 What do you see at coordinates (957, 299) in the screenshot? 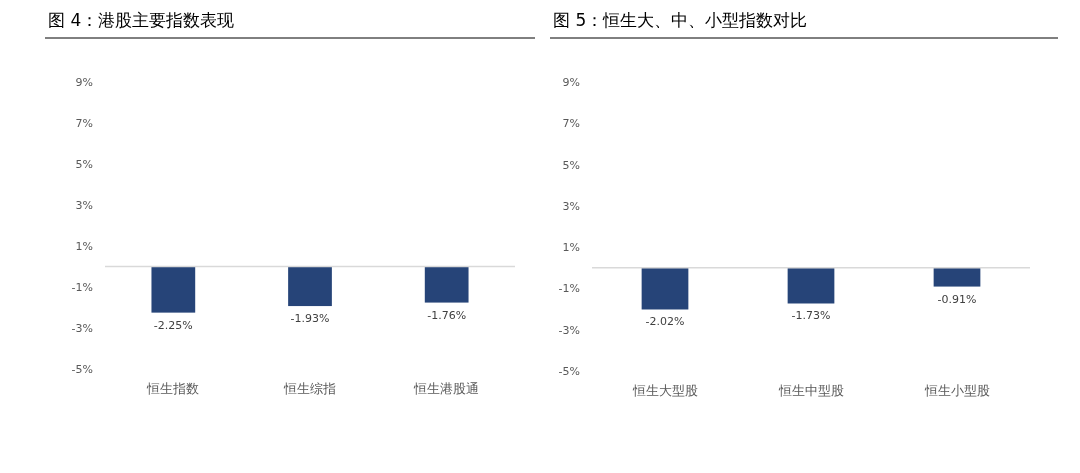
I see `data-label: -0.91%` at bounding box center [957, 299].